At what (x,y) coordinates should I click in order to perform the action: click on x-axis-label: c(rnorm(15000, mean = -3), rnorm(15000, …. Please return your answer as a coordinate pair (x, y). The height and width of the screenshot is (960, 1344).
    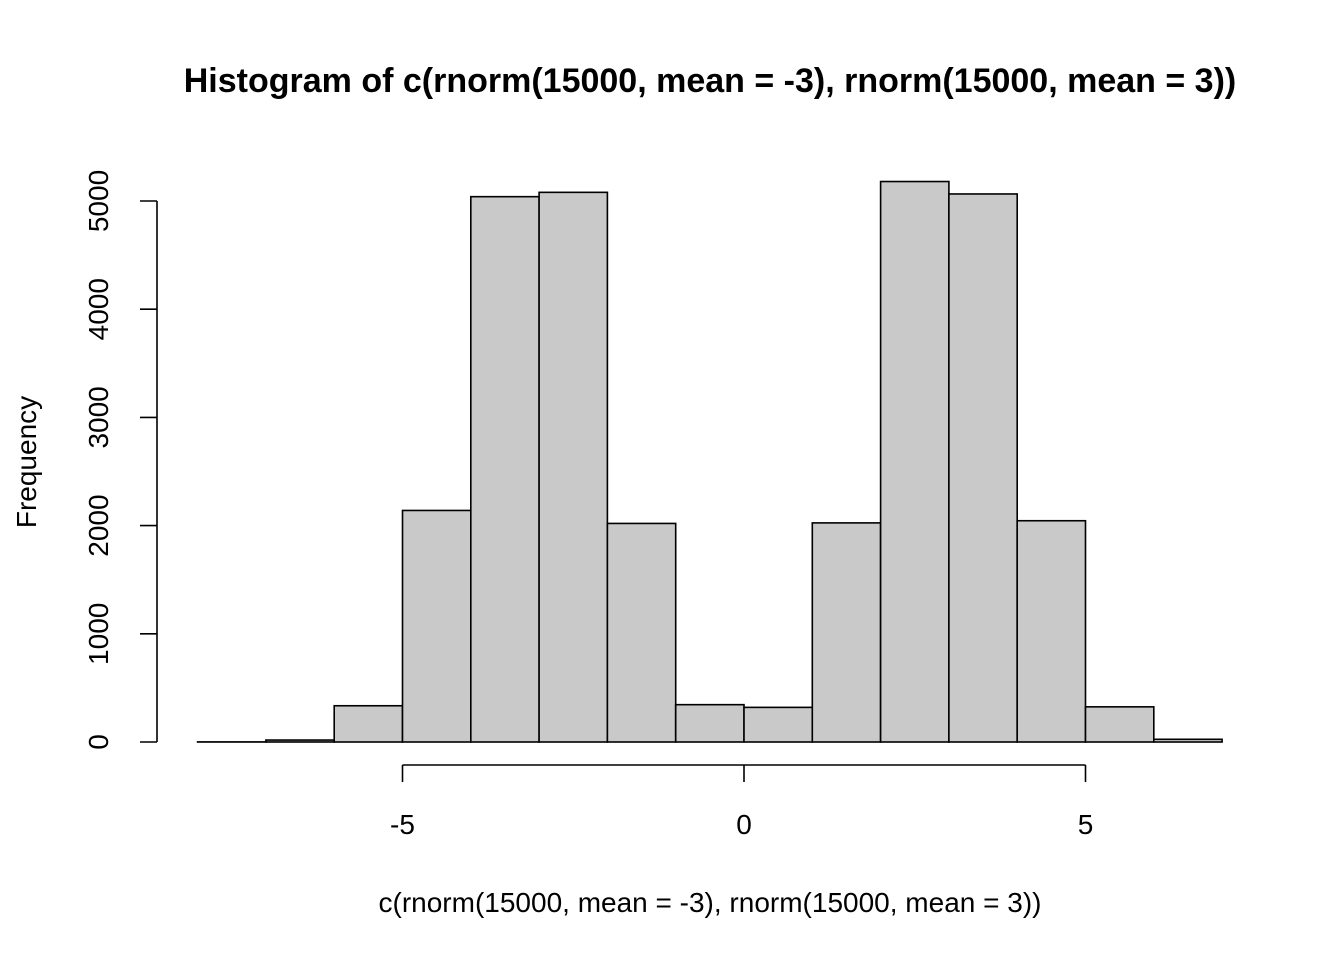
    Looking at the image, I should click on (710, 902).